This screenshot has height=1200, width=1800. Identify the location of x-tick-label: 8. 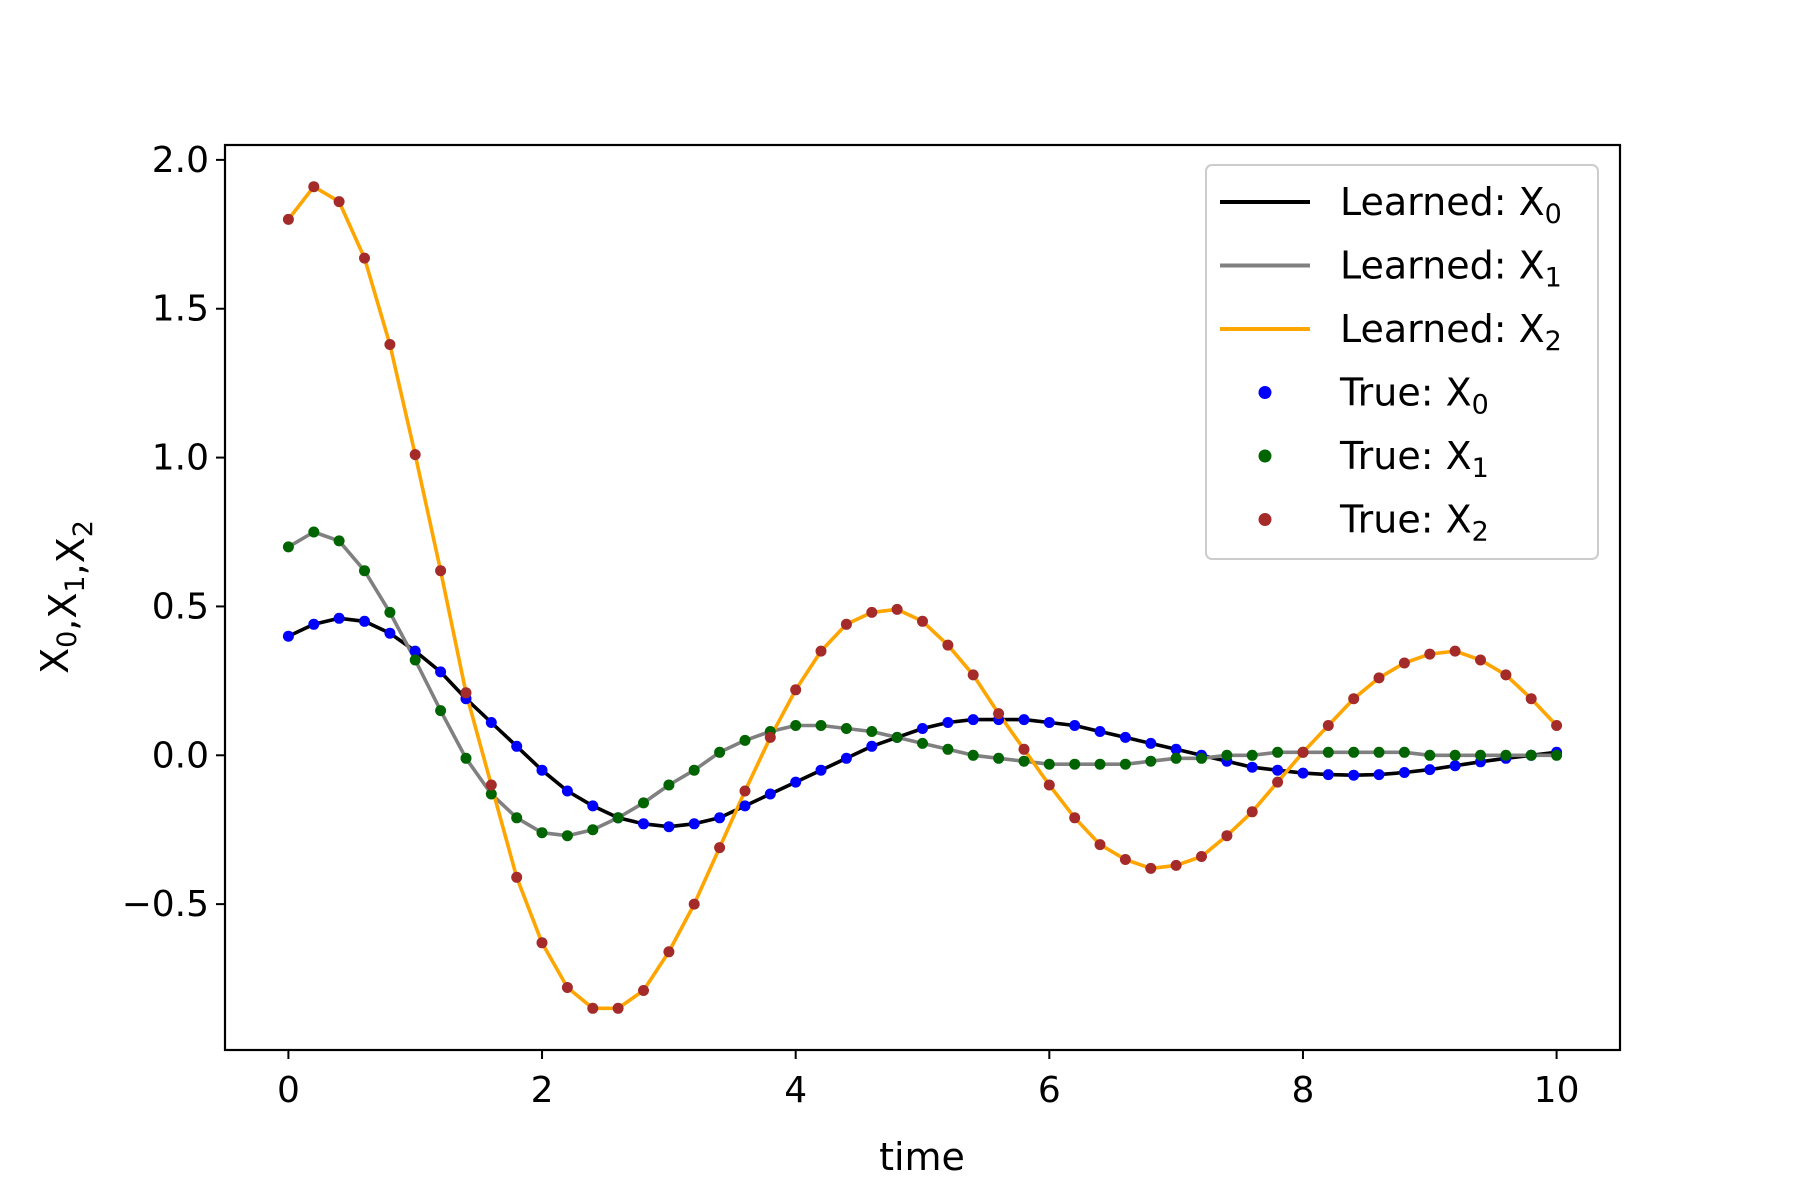
(1303, 1090).